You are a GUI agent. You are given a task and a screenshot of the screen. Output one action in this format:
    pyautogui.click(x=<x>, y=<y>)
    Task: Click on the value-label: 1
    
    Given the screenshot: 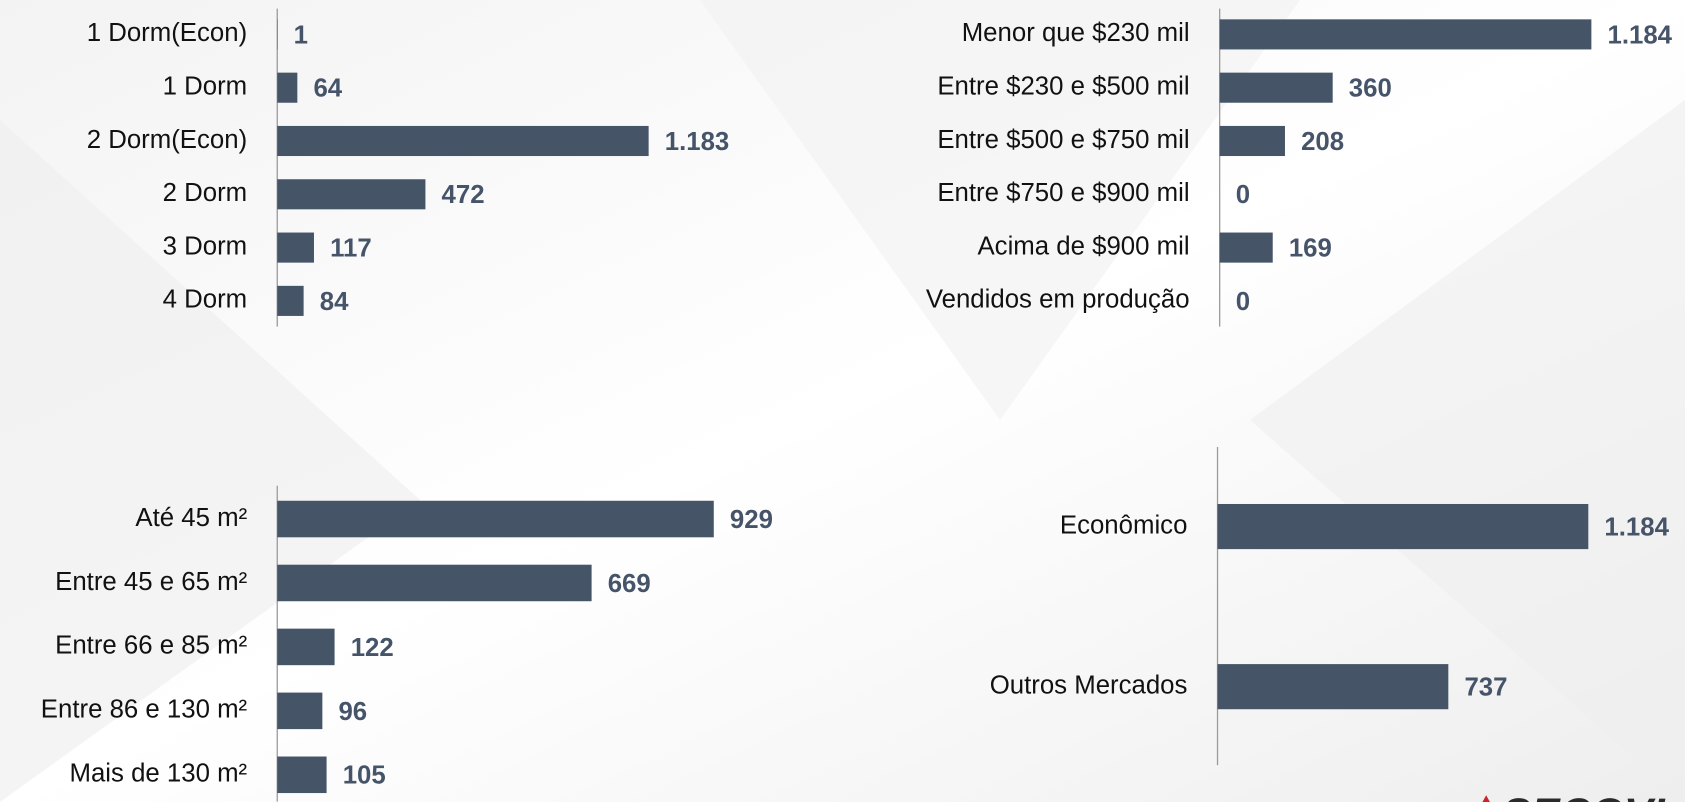 What is the action you would take?
    pyautogui.click(x=301, y=35)
    